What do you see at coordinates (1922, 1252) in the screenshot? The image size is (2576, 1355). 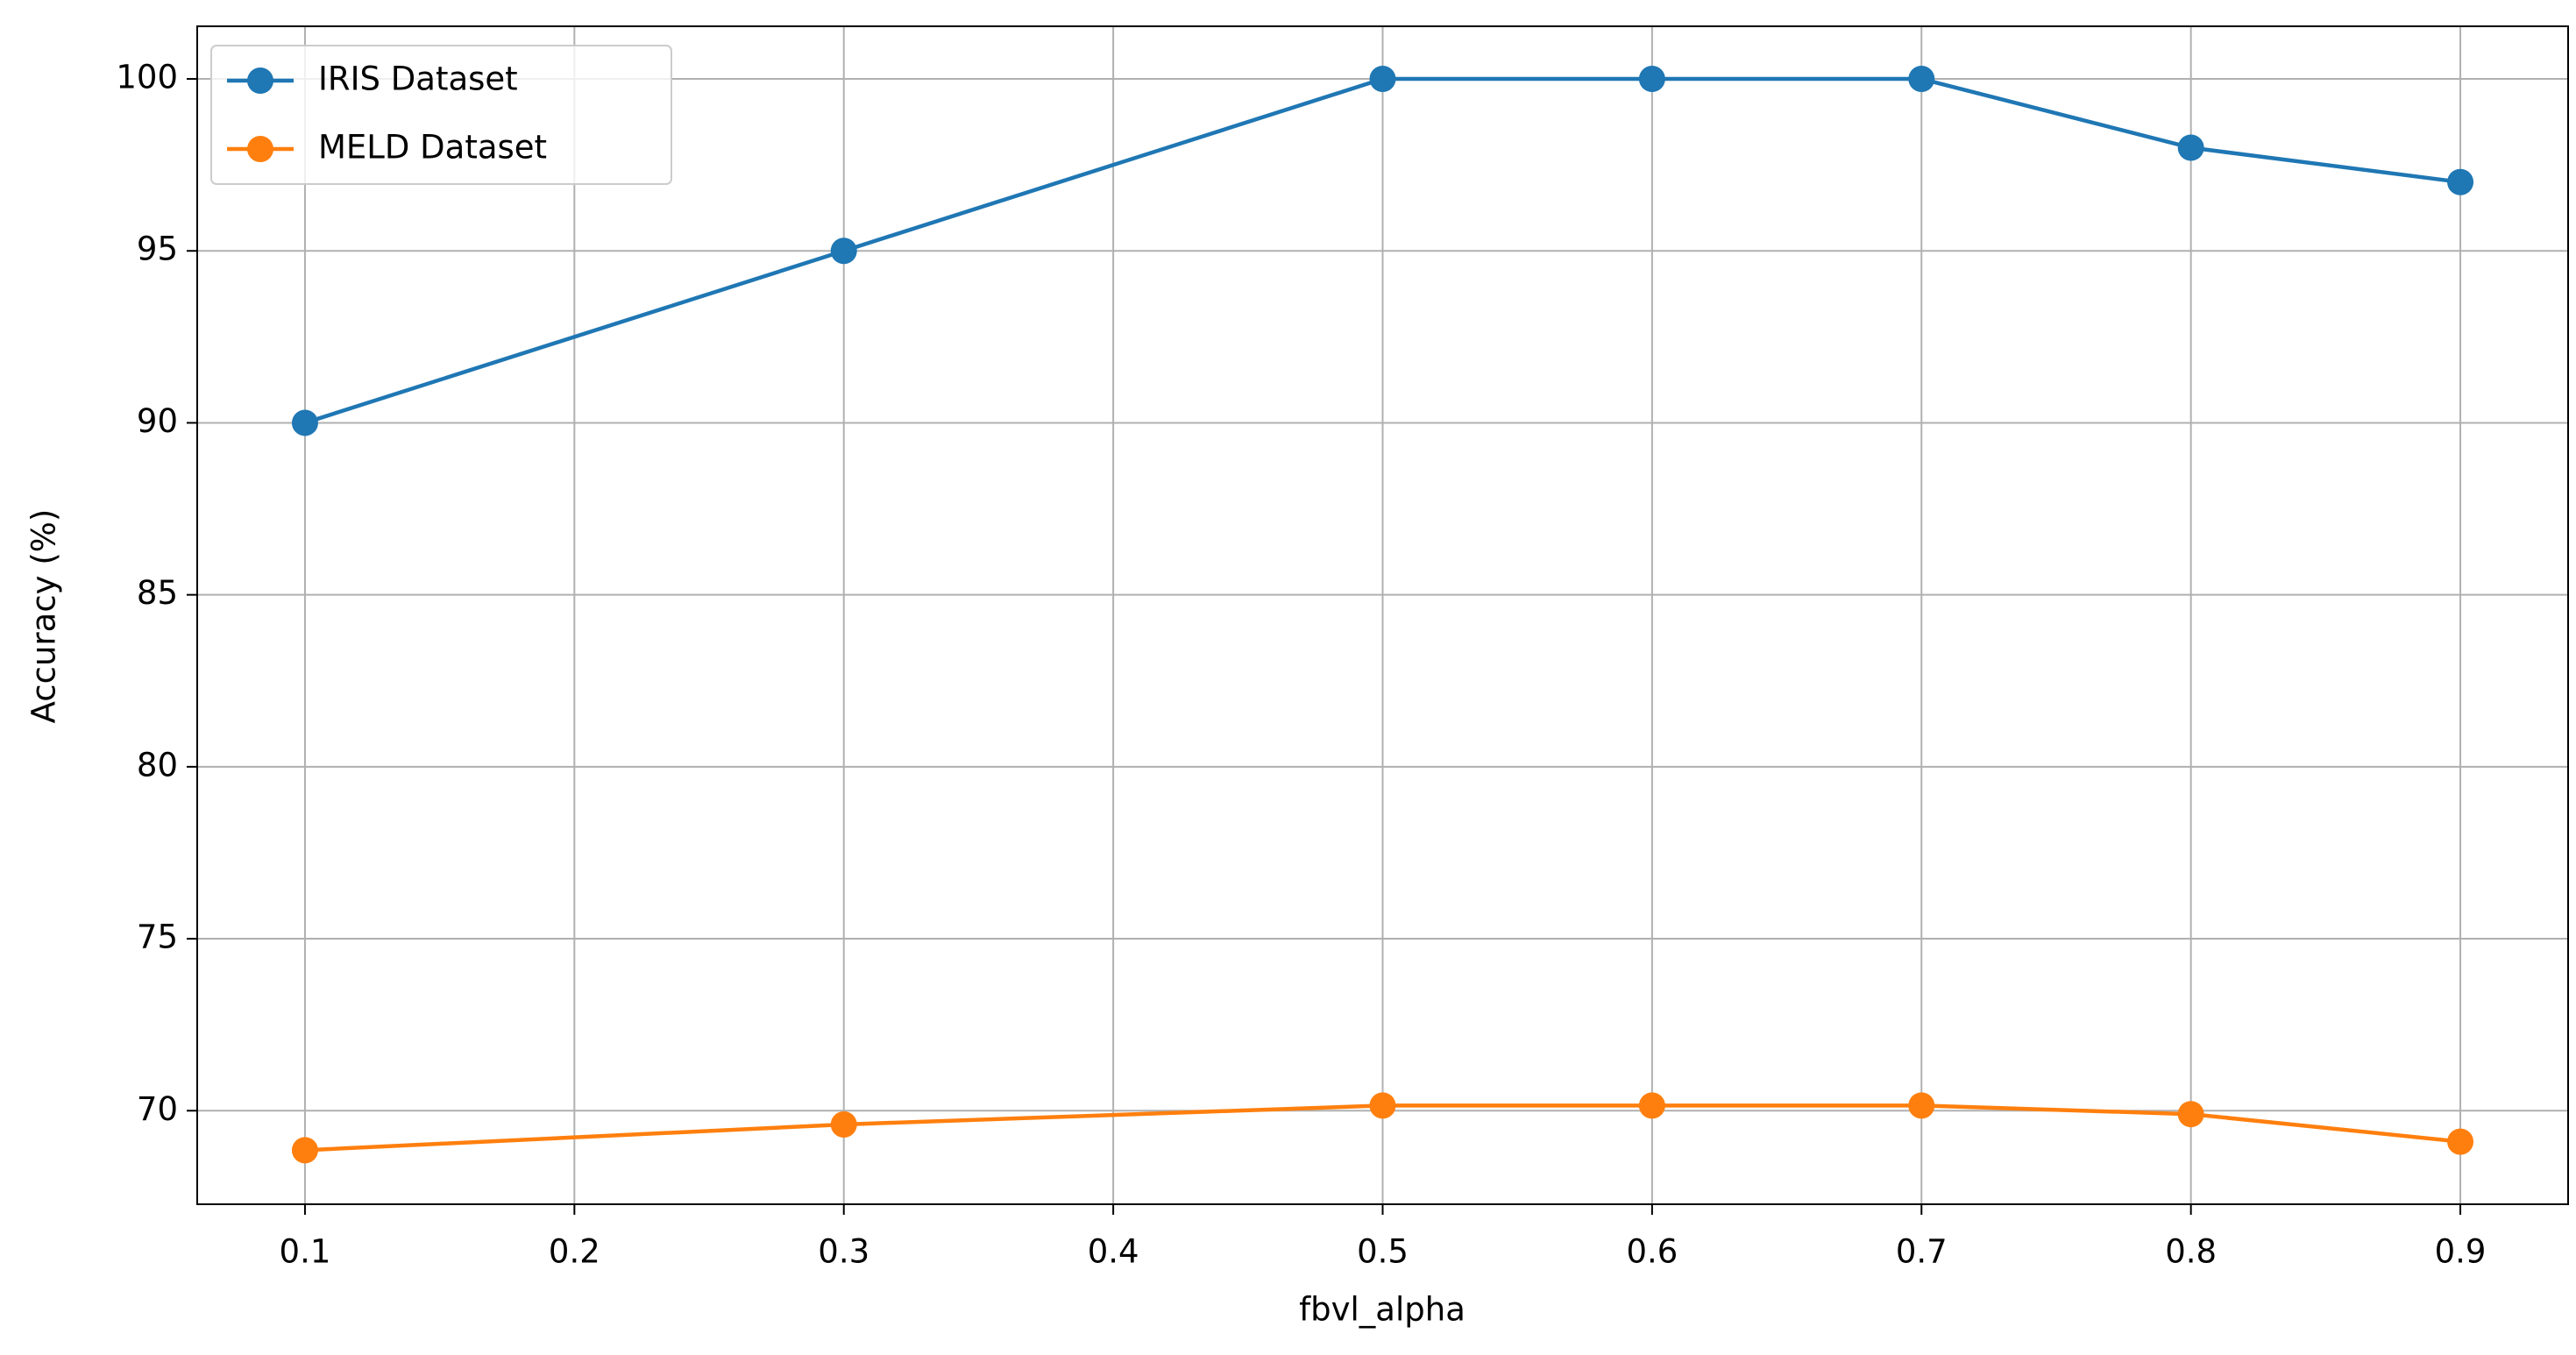 I see `x-tick-label: 0.7` at bounding box center [1922, 1252].